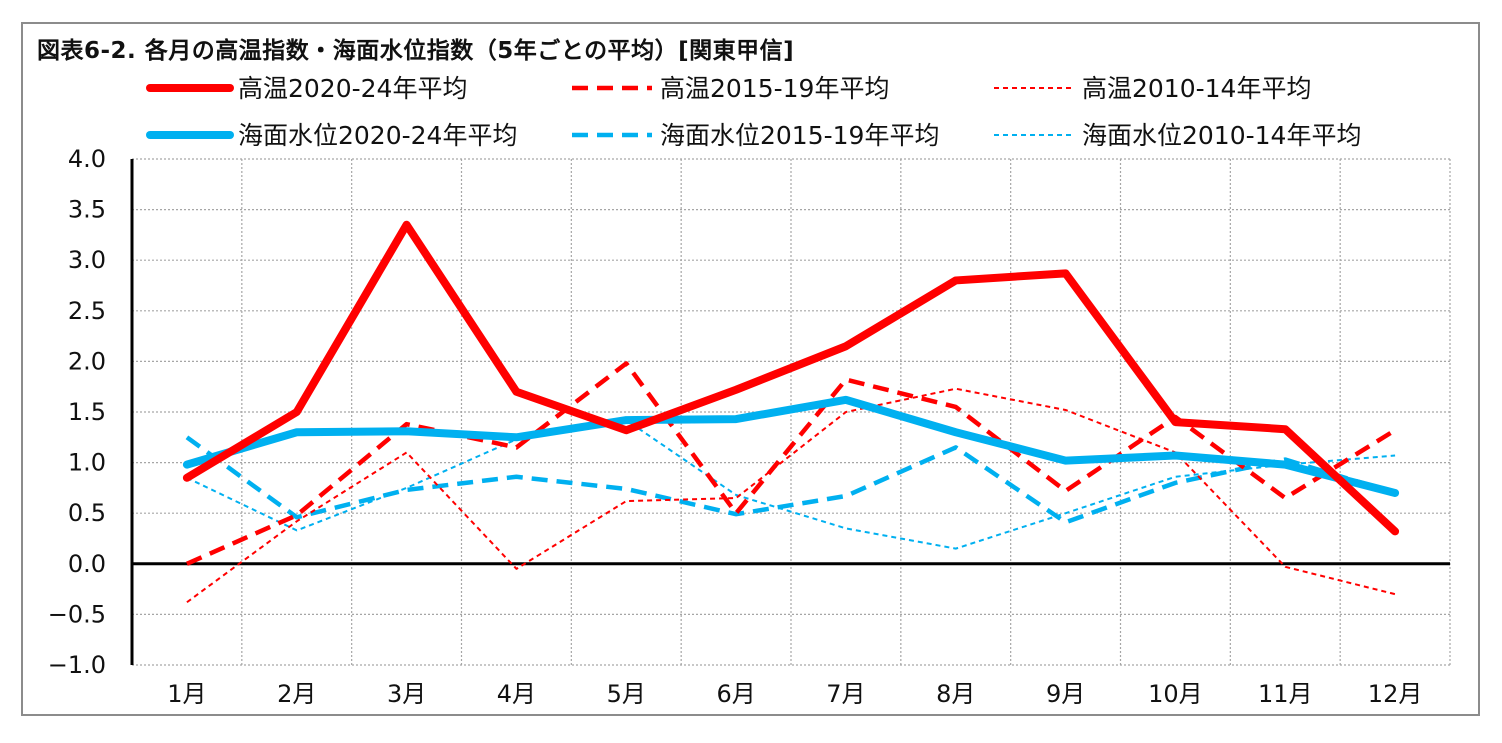  Describe the element at coordinates (1395, 694) in the screenshot. I see `x-tick-label: 12月` at that location.